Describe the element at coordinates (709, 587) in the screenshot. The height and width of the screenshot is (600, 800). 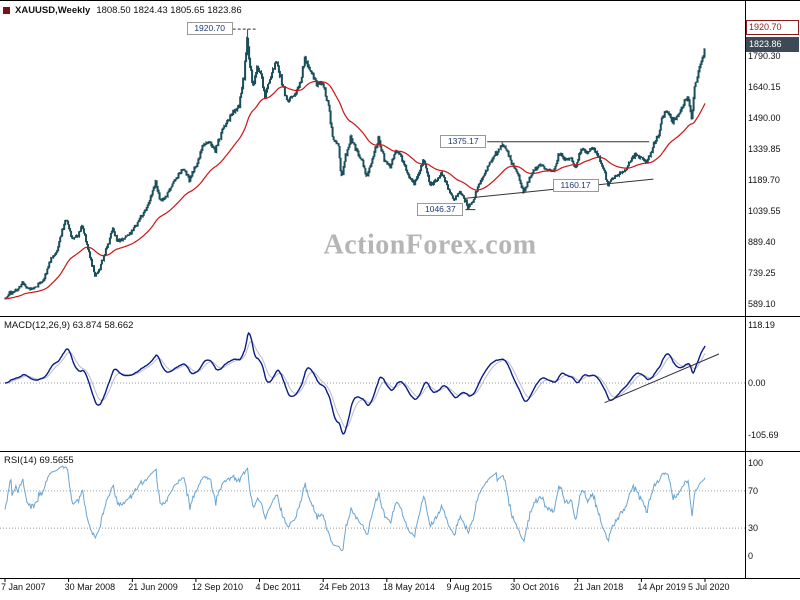
I see `date-label: 5 Jul 2020` at that location.